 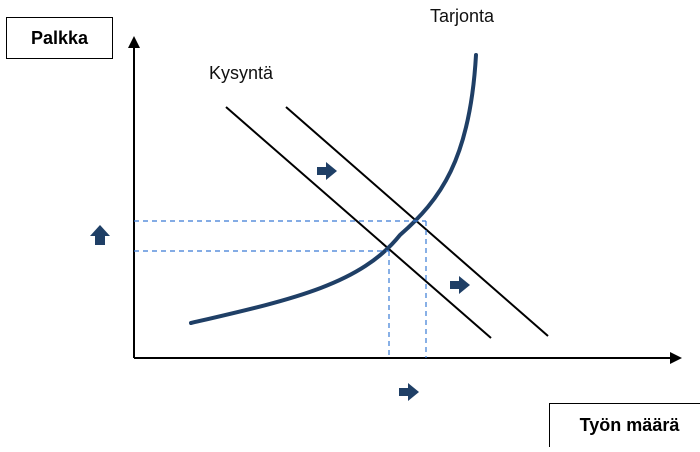 I want to click on y-axis-label: Palkka, so click(x=59, y=38).